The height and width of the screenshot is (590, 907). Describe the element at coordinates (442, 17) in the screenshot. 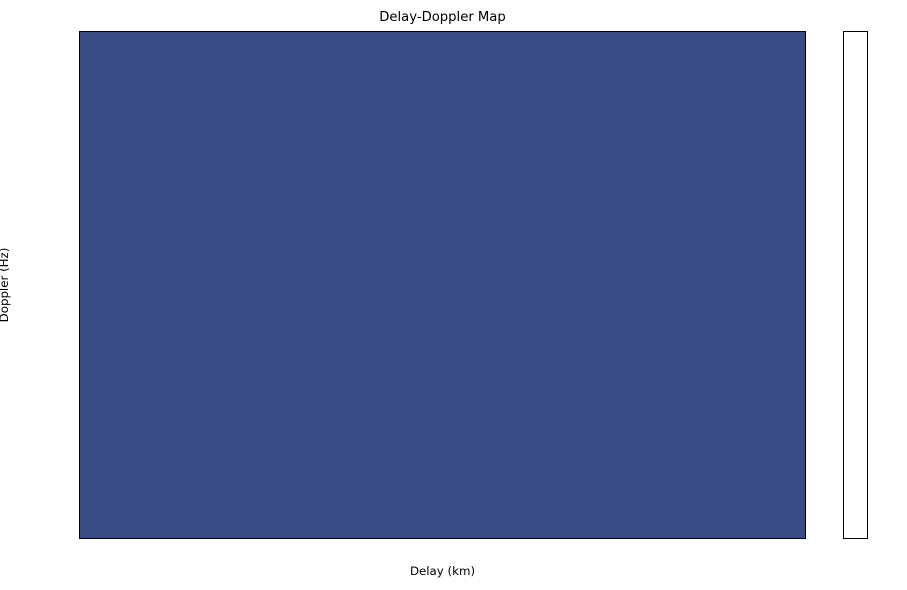

I see `chart-title: Delay-Doppler Map` at that location.